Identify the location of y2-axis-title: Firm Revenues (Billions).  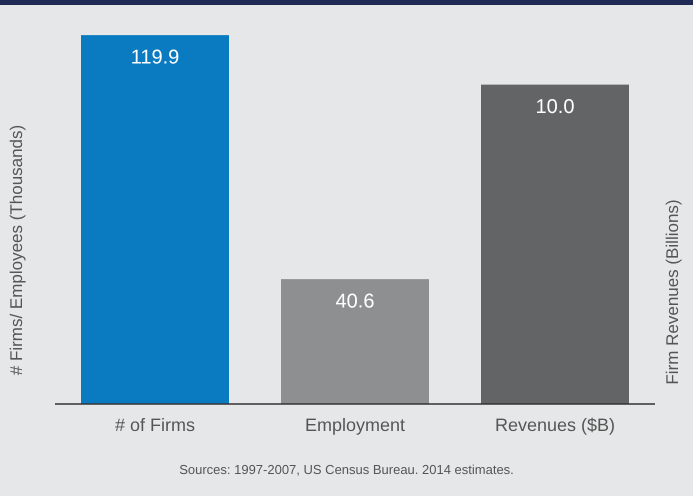
(672, 292).